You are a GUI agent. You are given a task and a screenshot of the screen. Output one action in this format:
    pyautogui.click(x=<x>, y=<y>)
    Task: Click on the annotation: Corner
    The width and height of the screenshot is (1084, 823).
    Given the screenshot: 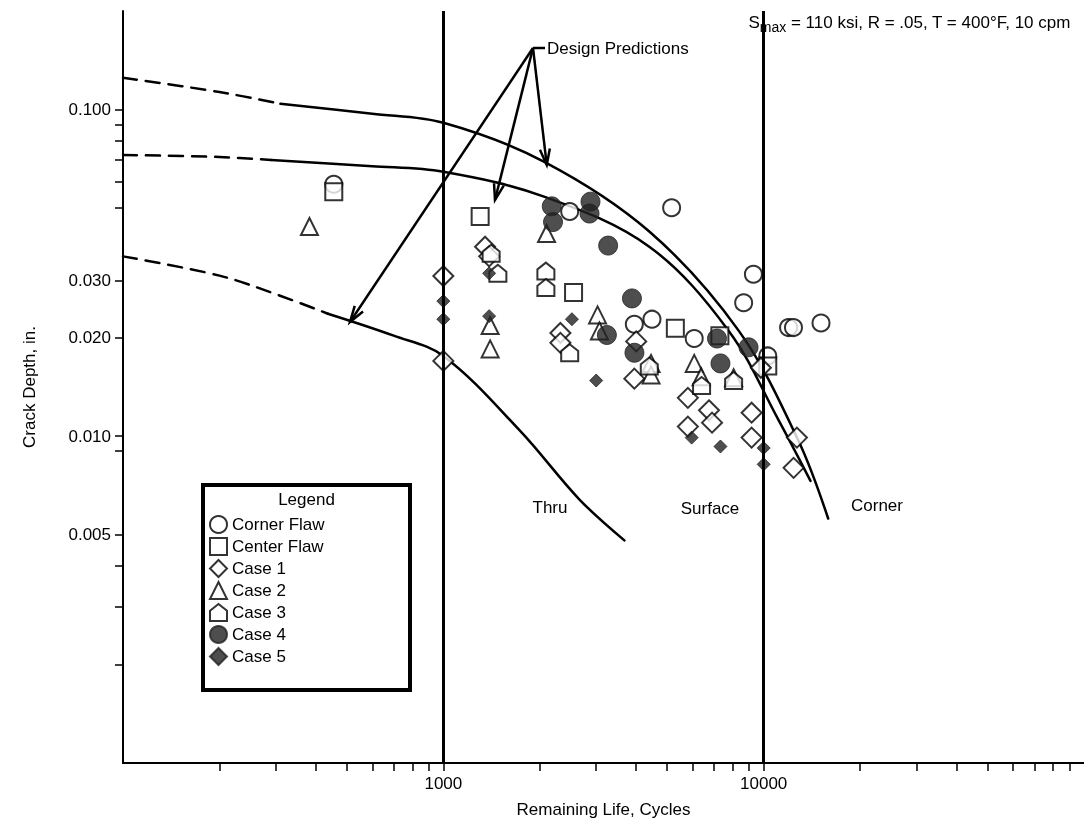 What is the action you would take?
    pyautogui.click(x=877, y=505)
    